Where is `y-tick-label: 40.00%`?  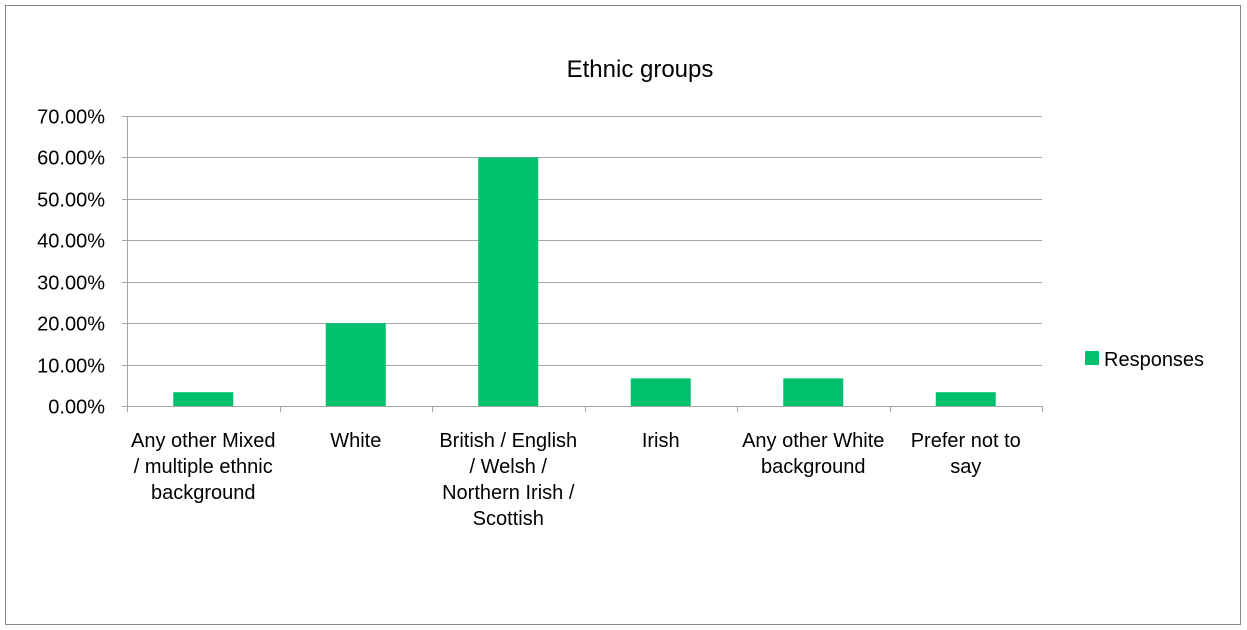
y-tick-label: 40.00% is located at coordinates (71, 242).